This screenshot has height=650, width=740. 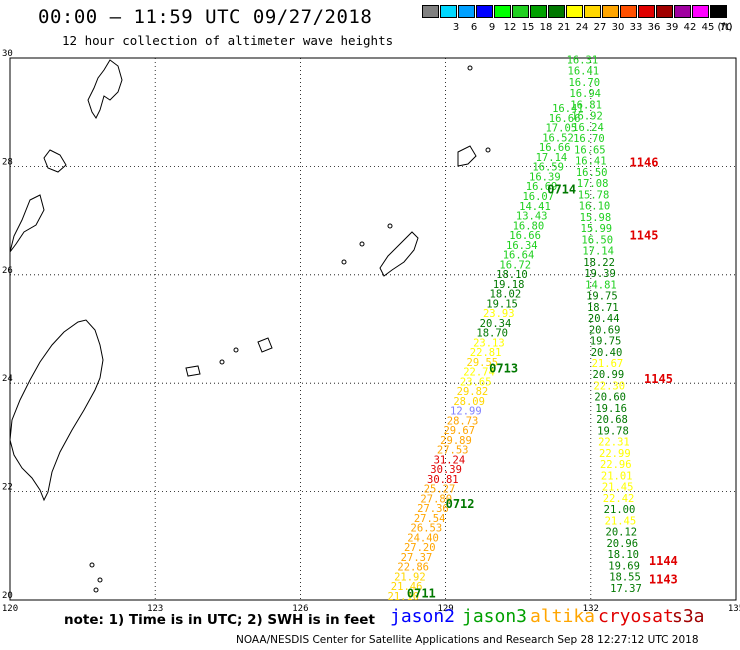 What do you see at coordinates (529, 226) in the screenshot?
I see `wave-height-value: 16.80` at bounding box center [529, 226].